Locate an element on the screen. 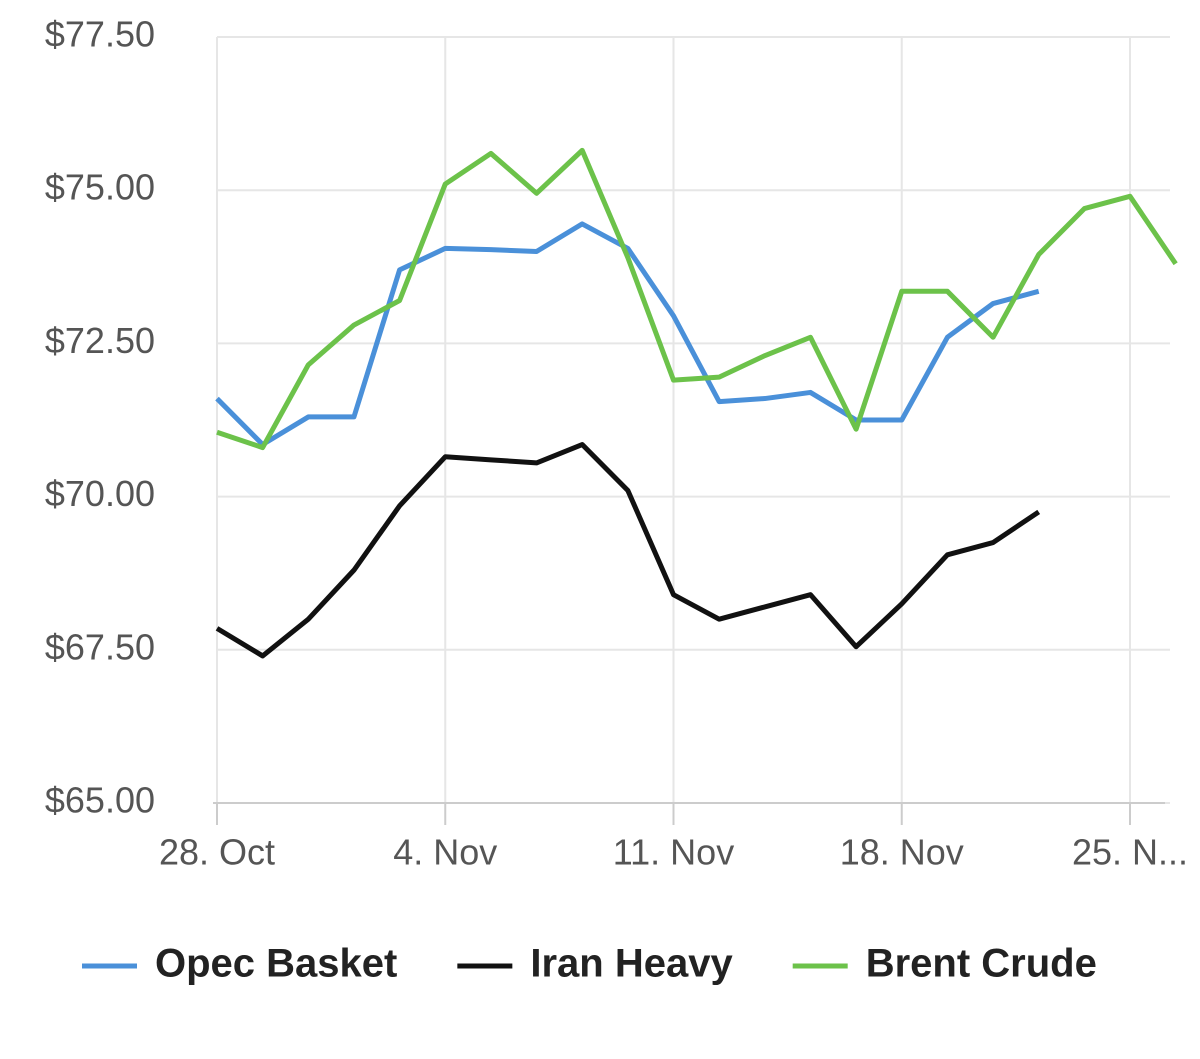 The width and height of the screenshot is (1200, 1059). x-tick-label: 18. Nov is located at coordinates (902, 852).